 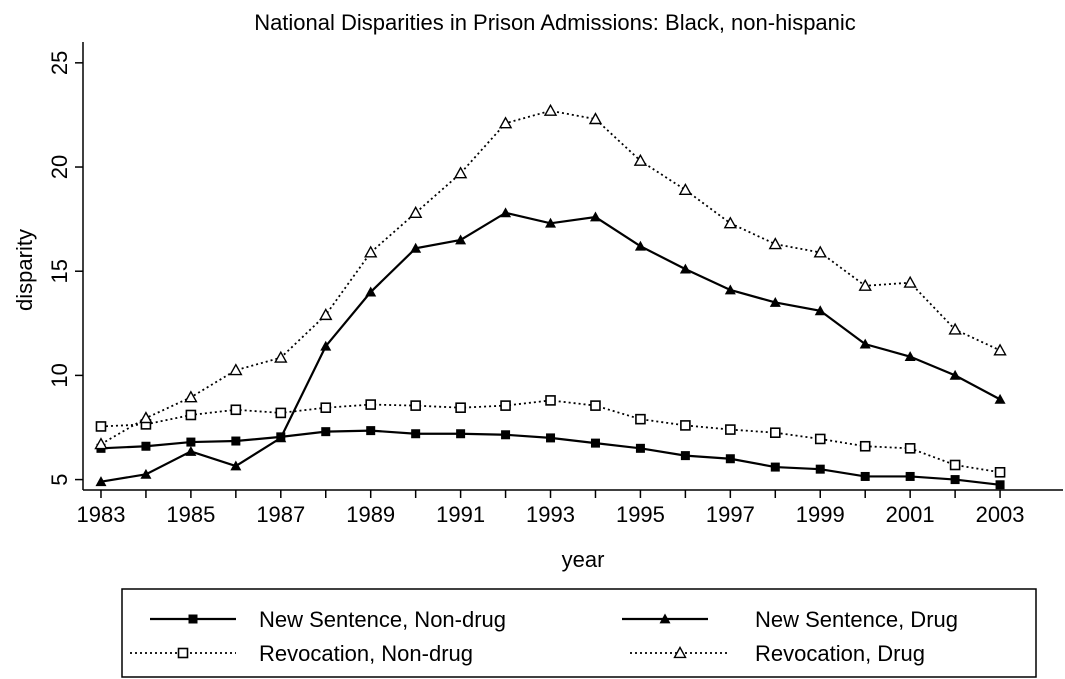 I want to click on y-tick-label: 15, so click(x=59, y=271).